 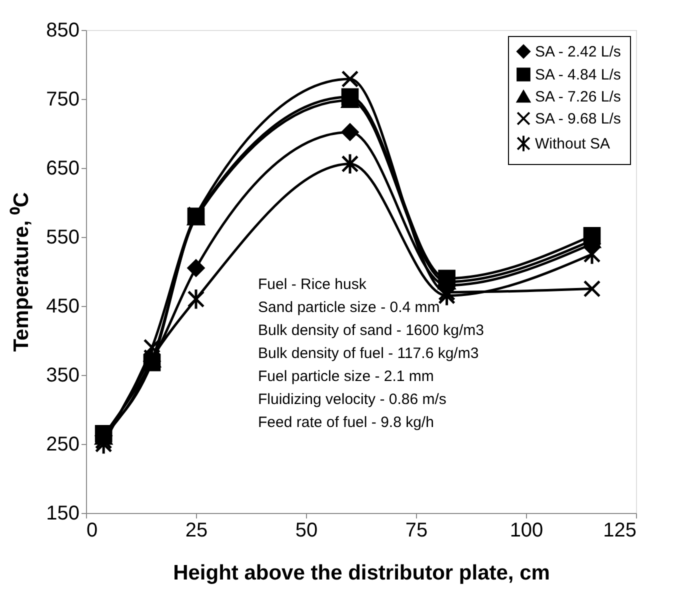 I want to click on annotation: Bulk density of sand - 1600 kg/m3, so click(x=371, y=330).